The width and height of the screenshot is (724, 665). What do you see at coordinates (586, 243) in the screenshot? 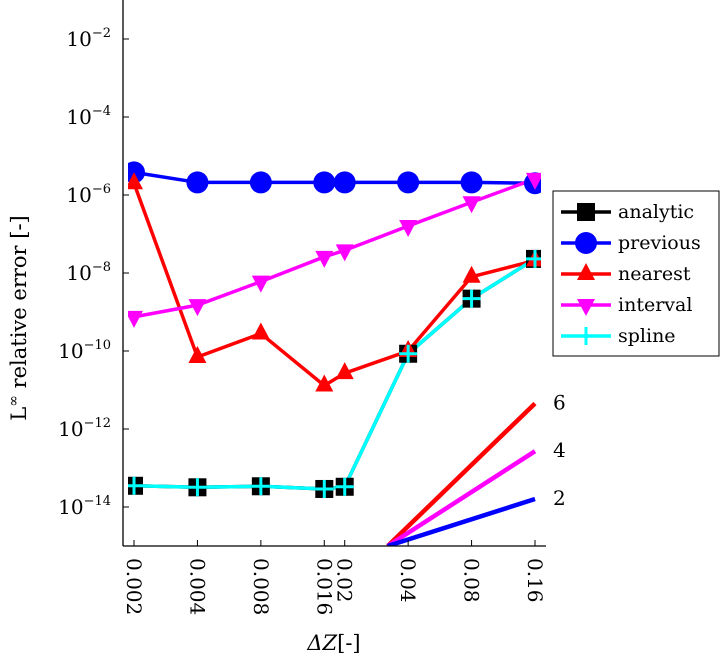
I see `legend-marker-previous` at bounding box center [586, 243].